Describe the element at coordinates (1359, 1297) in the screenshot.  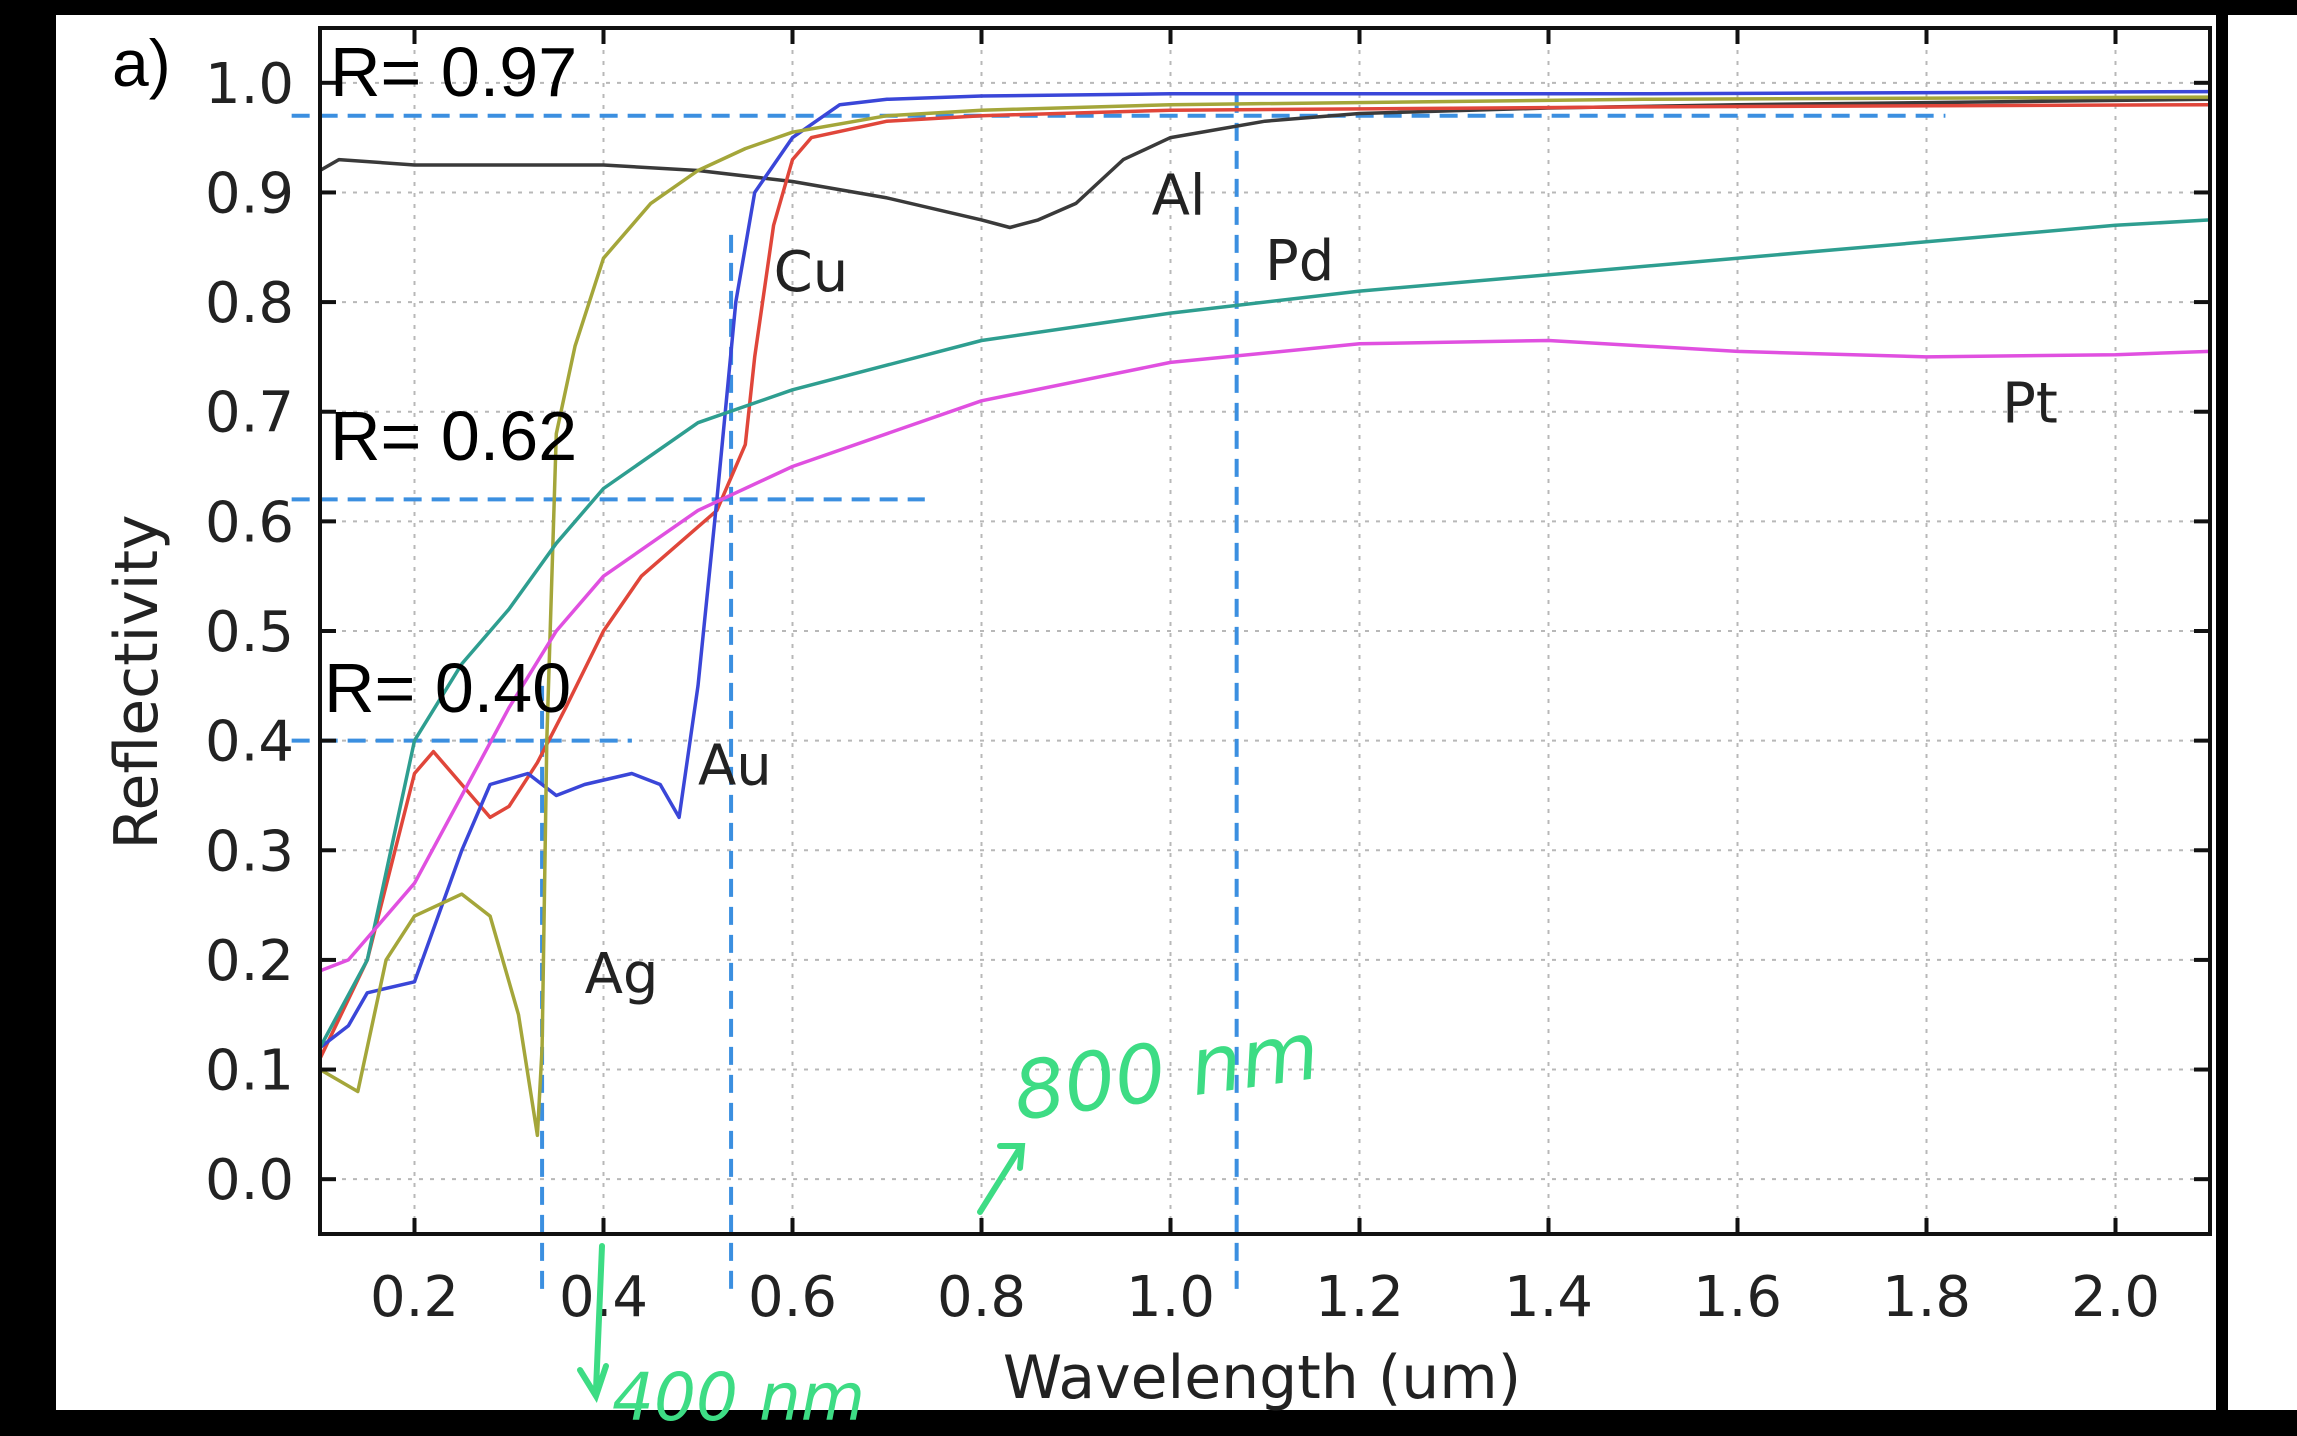
I see `x-tick-label: 1.2` at that location.